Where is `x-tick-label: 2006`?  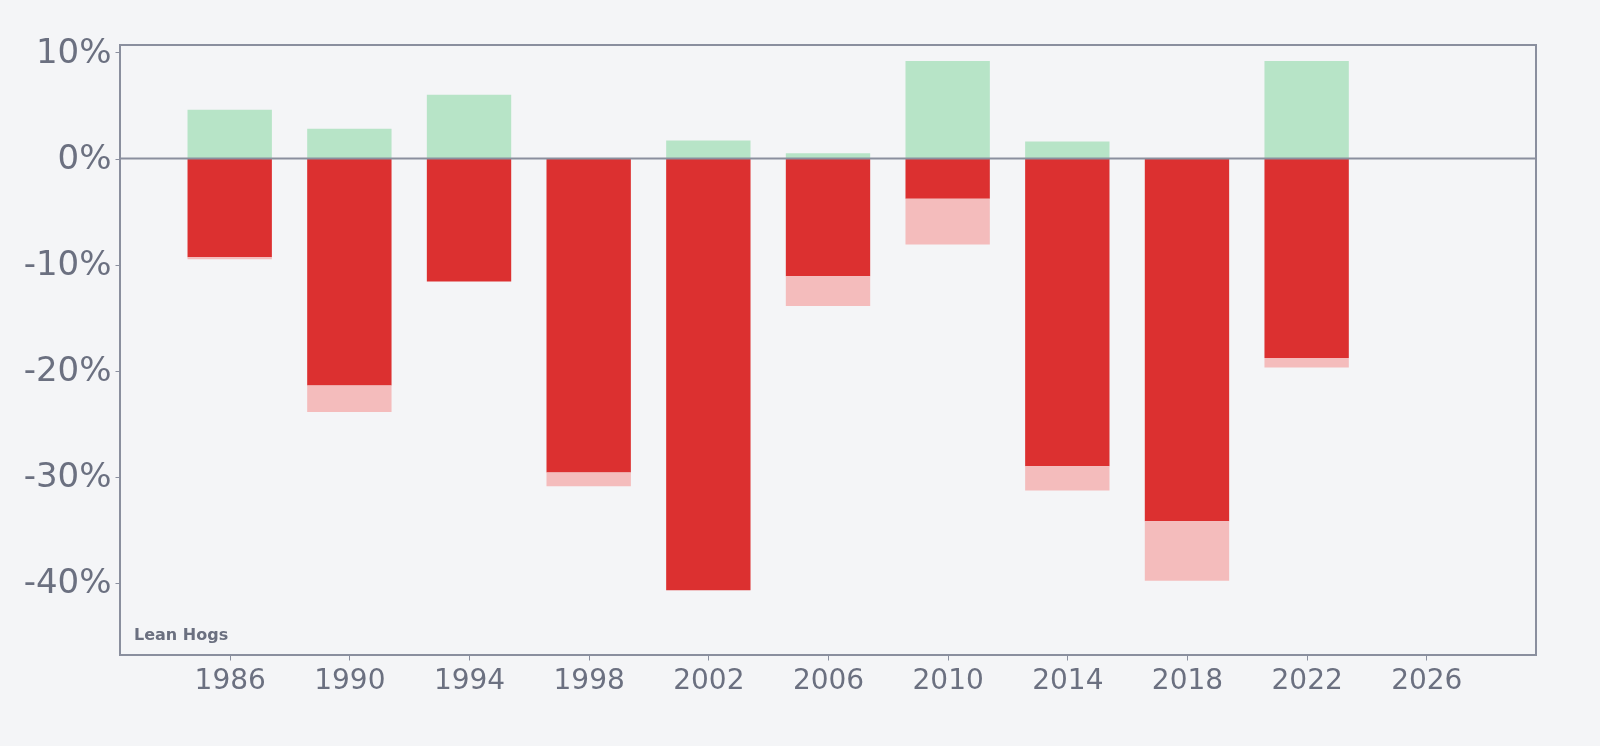
x-tick-label: 2006 is located at coordinates (828, 679).